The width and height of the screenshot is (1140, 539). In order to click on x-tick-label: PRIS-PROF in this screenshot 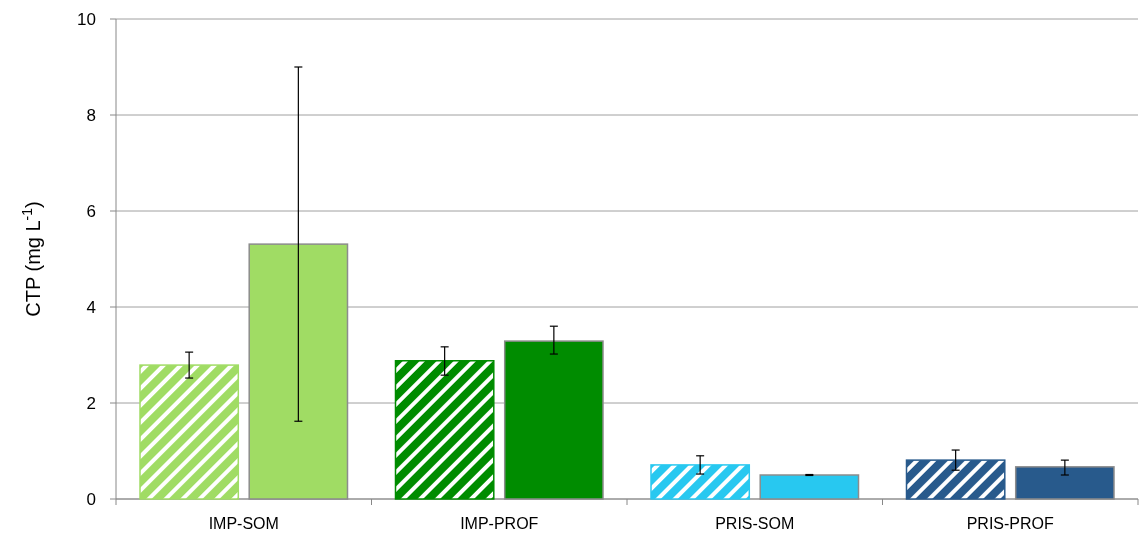, I will do `click(1010, 523)`.